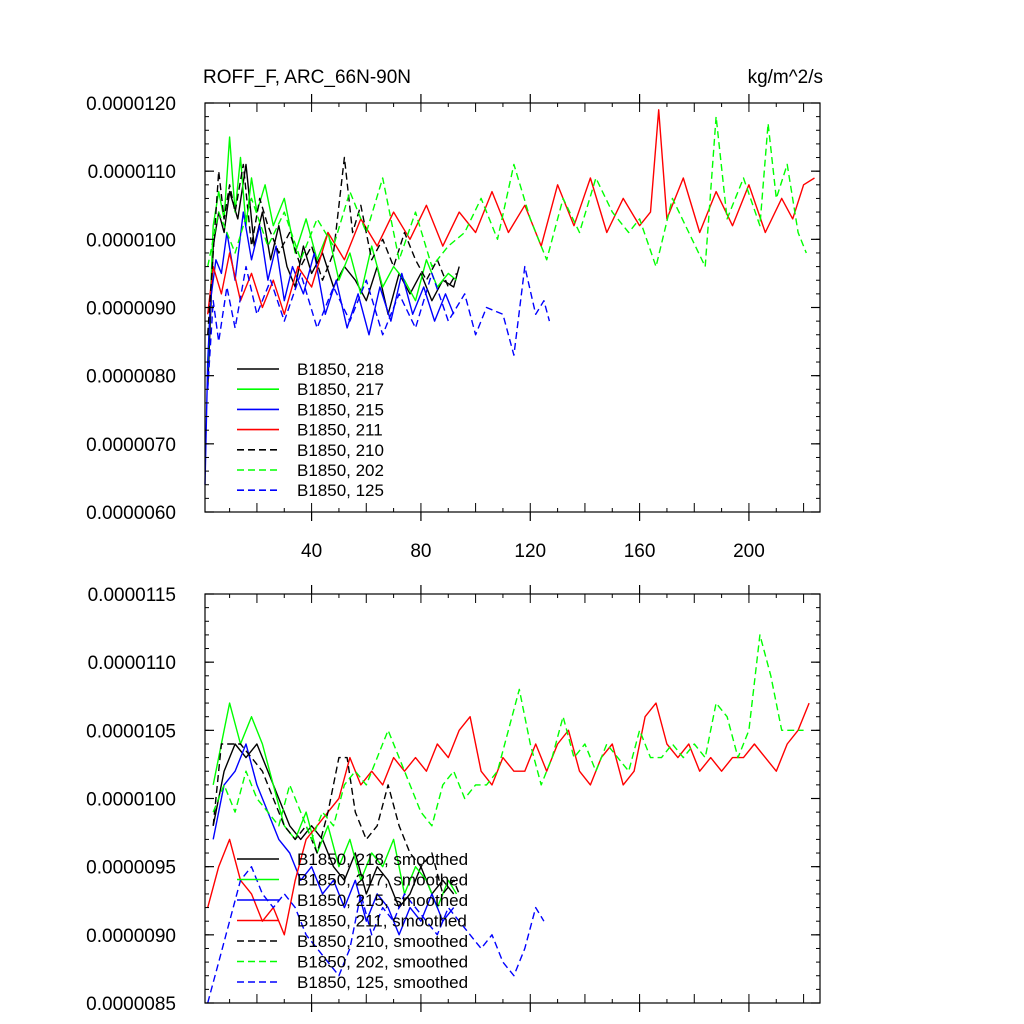 The width and height of the screenshot is (1024, 1024). Describe the element at coordinates (340, 450) in the screenshot. I see `legend-label: B1850, 210` at that location.